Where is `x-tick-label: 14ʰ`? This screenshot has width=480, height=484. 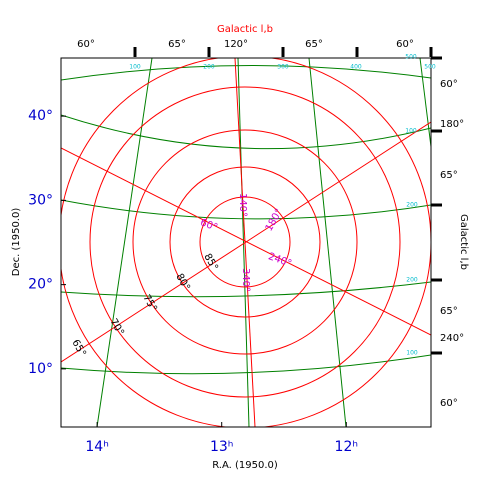 x-tick-label: 14ʰ is located at coordinates (96, 447).